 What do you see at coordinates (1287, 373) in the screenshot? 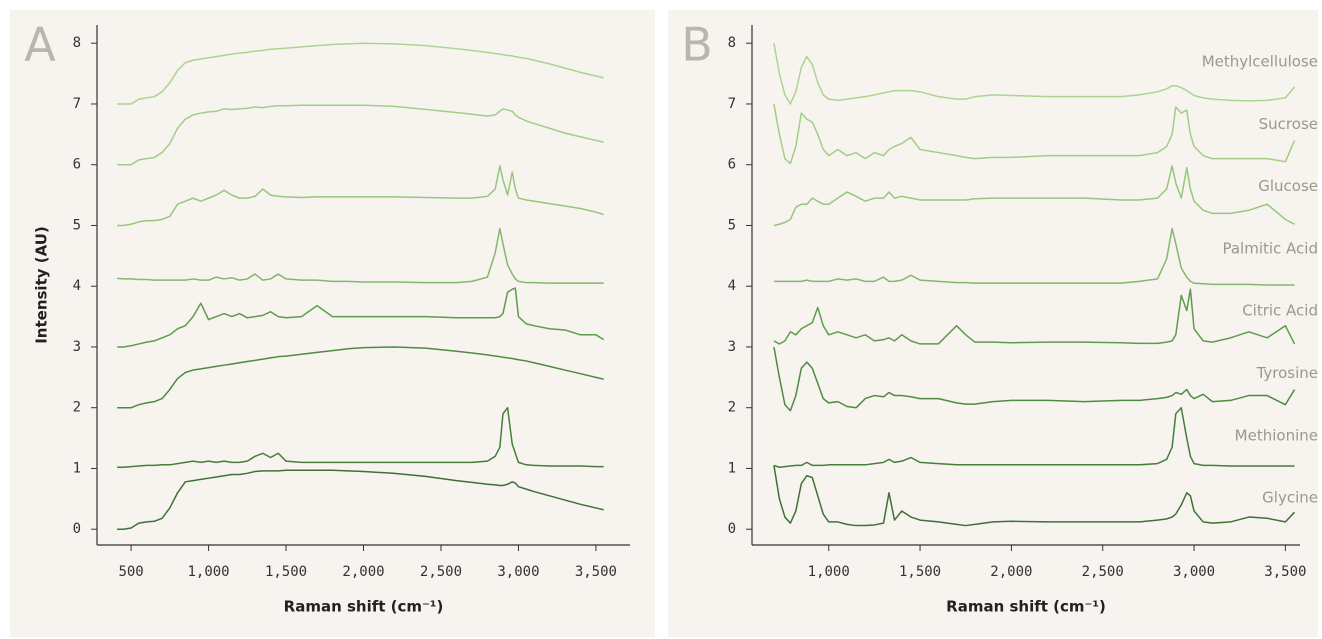
I see `series-label: Tyrosine` at bounding box center [1287, 373].